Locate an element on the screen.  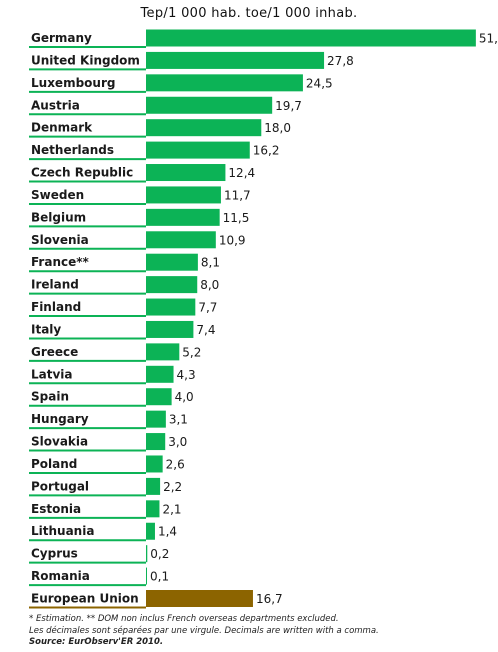
value-label: 0,1 is located at coordinates (159, 577).